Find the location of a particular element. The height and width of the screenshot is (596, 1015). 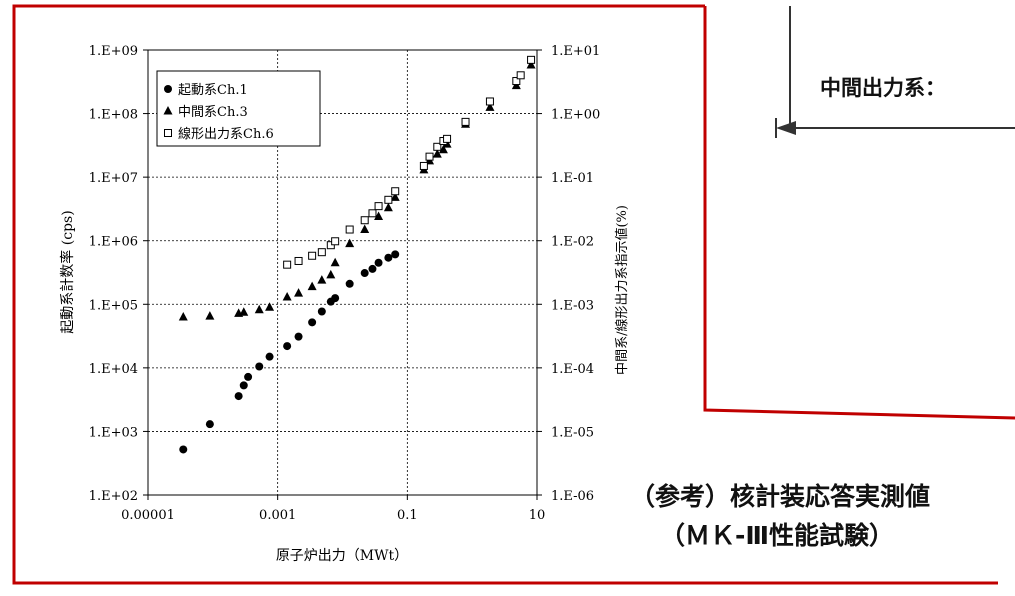

y-tick-label: 1.E+09 is located at coordinates (113, 51).